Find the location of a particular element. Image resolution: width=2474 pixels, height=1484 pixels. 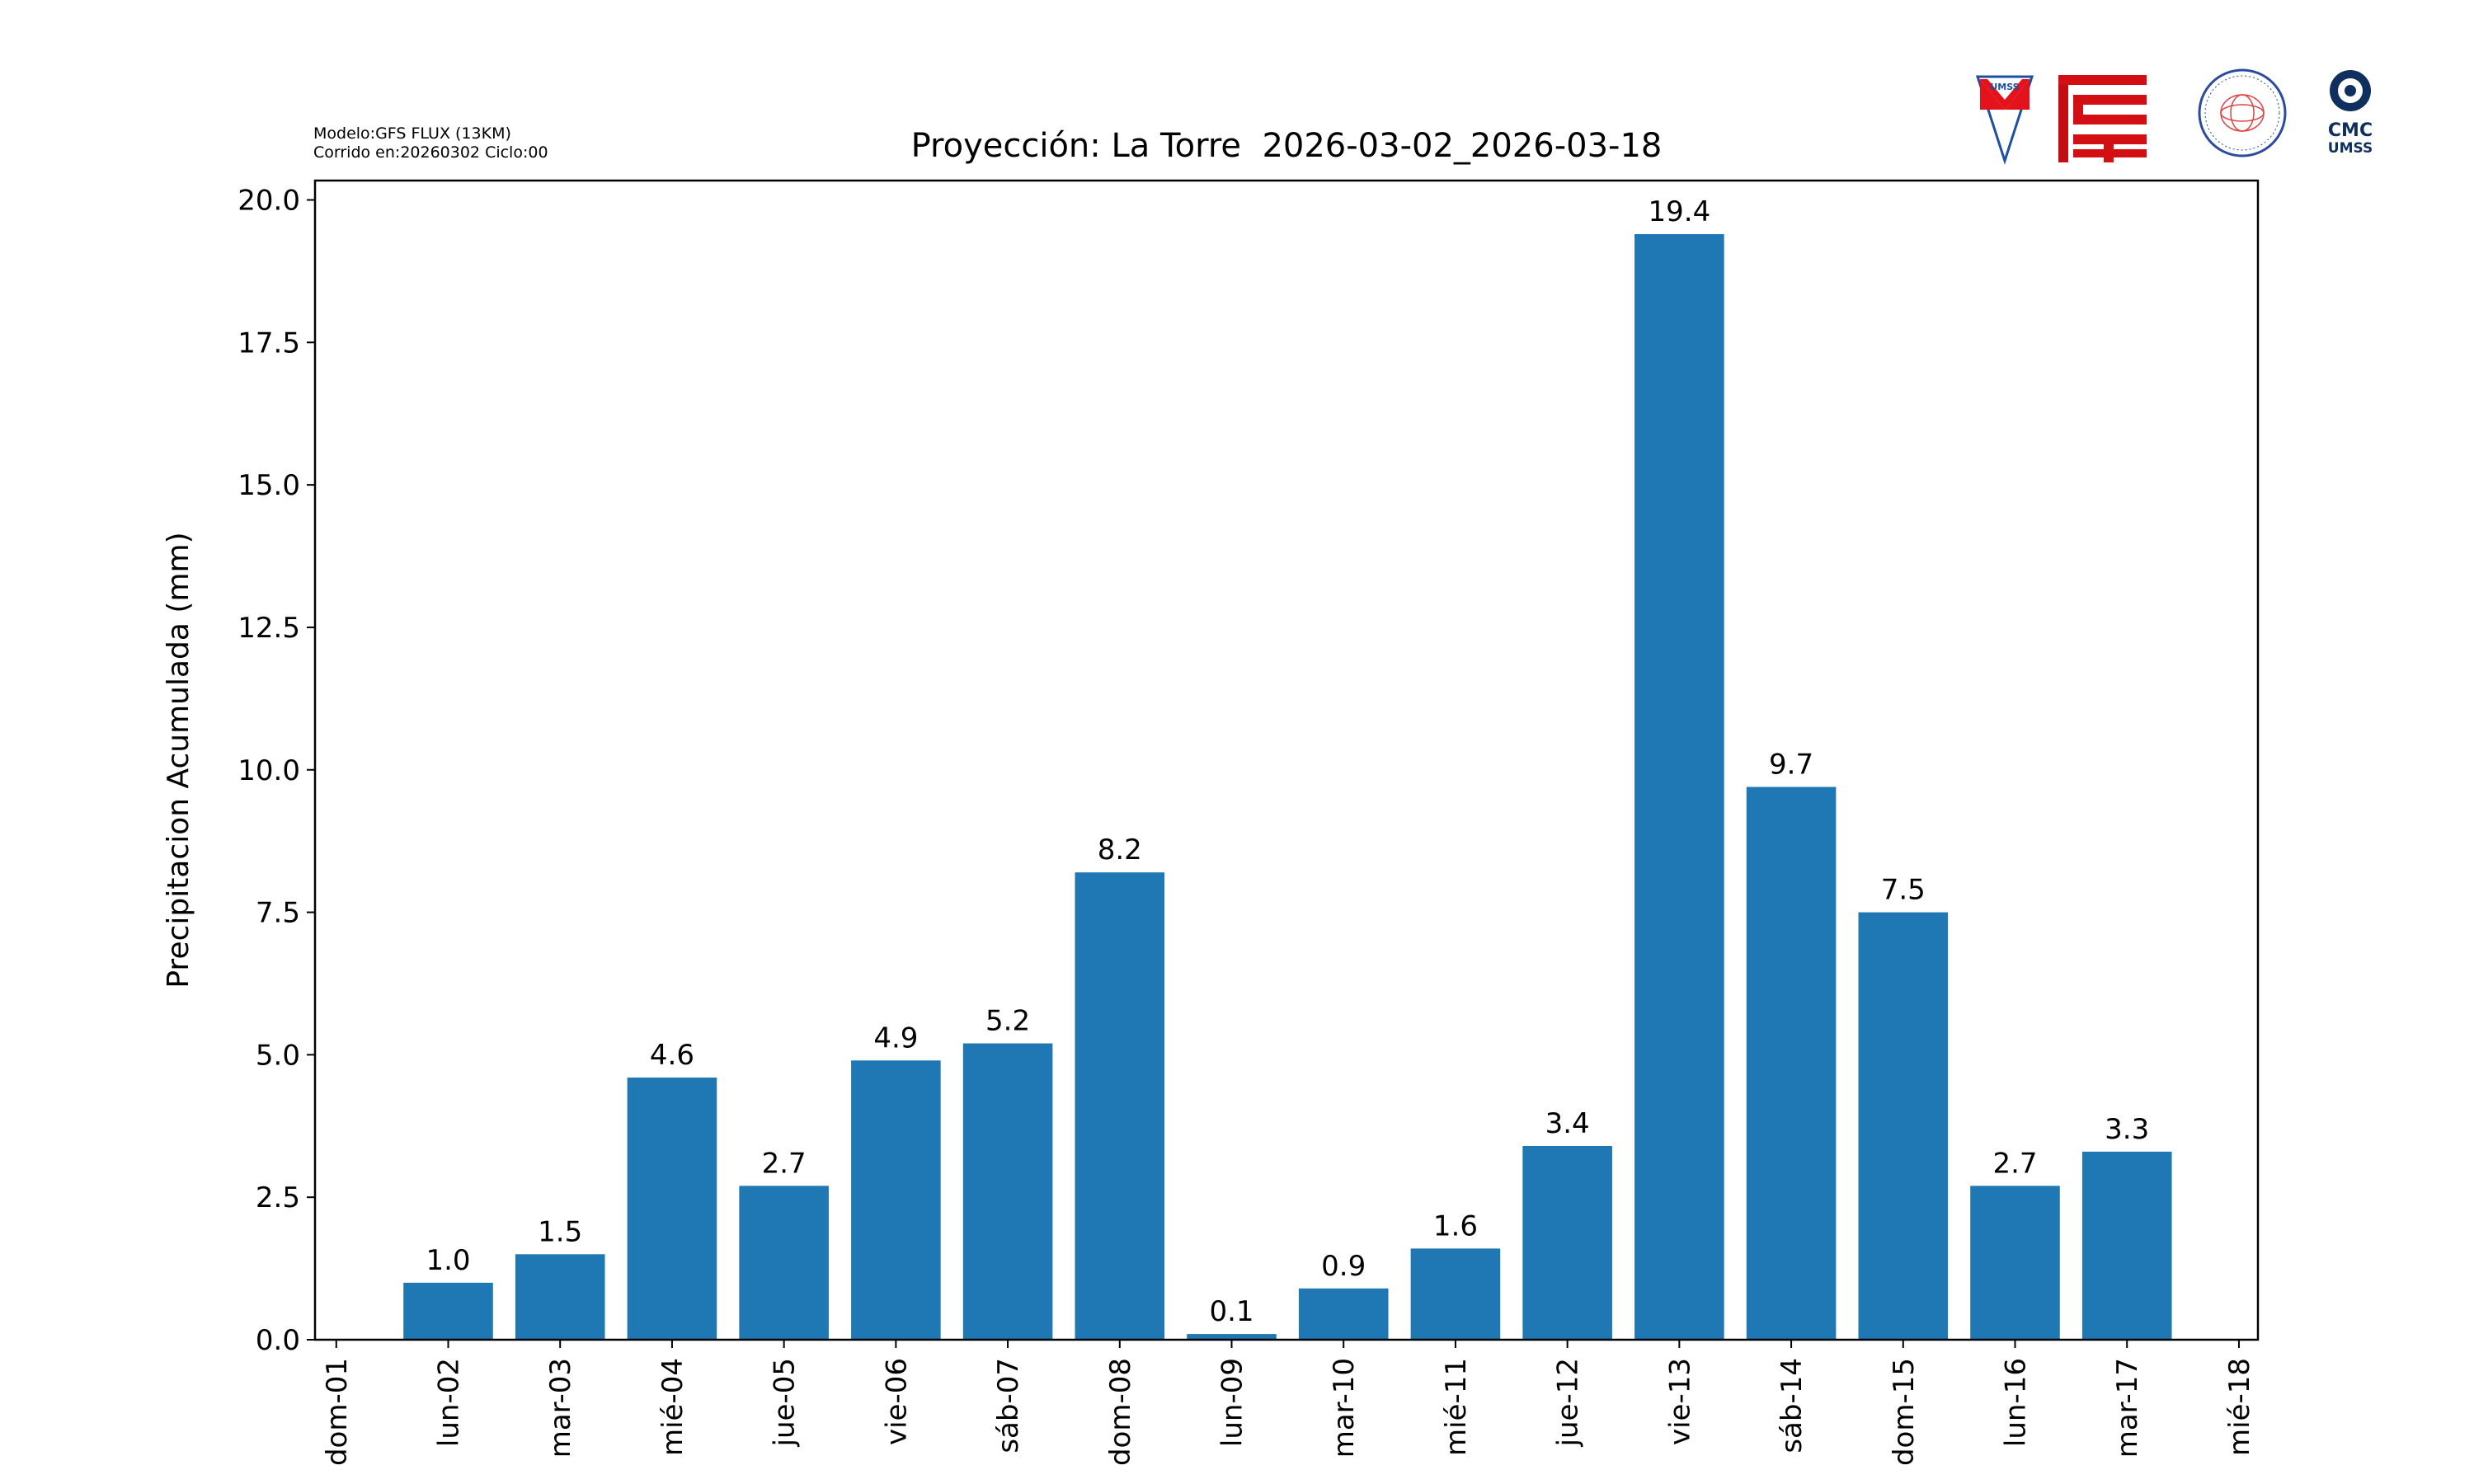

y-tick-label: 5.0 is located at coordinates (278, 1055).